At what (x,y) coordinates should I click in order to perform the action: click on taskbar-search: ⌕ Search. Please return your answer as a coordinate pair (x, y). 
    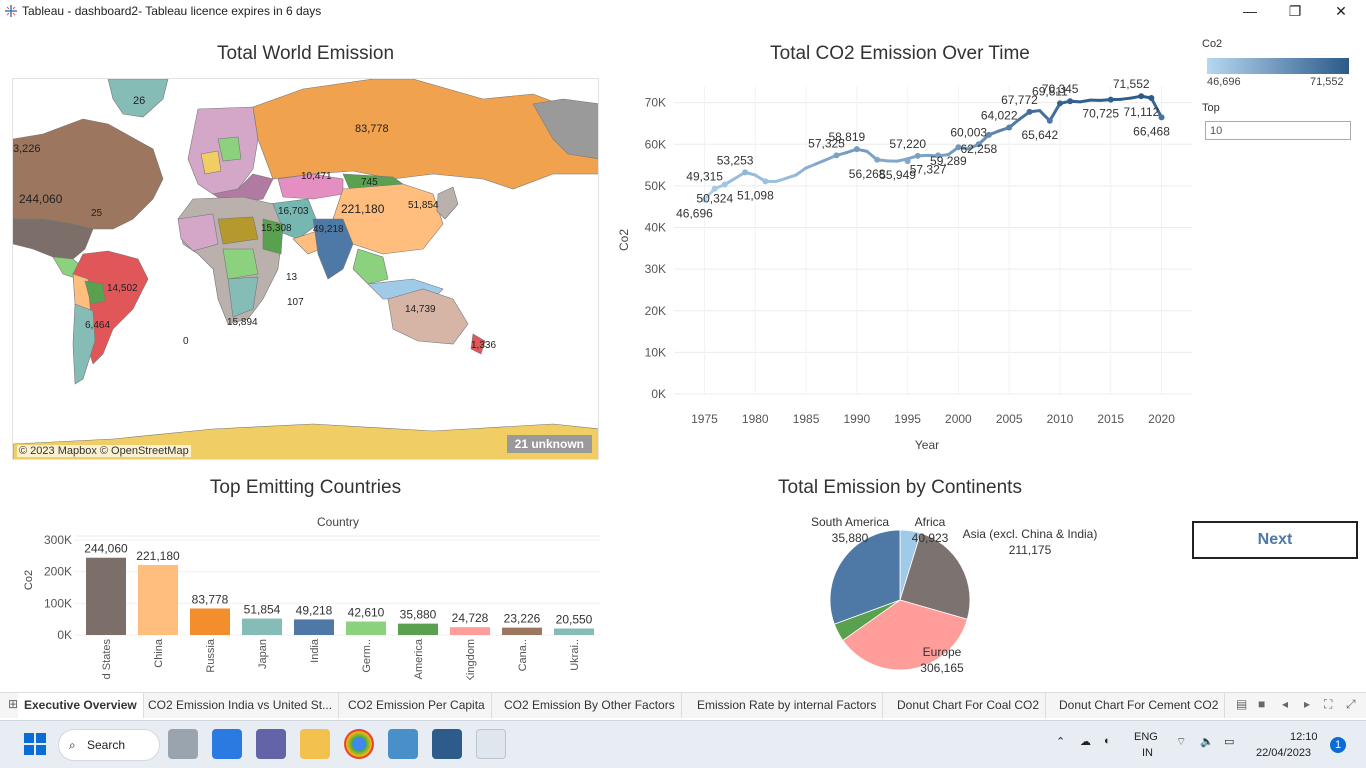
    Looking at the image, I should click on (109, 745).